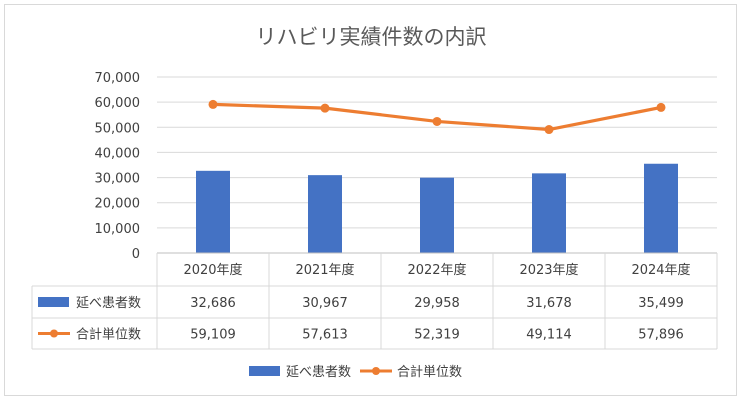 The height and width of the screenshot is (402, 743). What do you see at coordinates (376, 371) in the screenshot?
I see `legend-key-marker` at bounding box center [376, 371].